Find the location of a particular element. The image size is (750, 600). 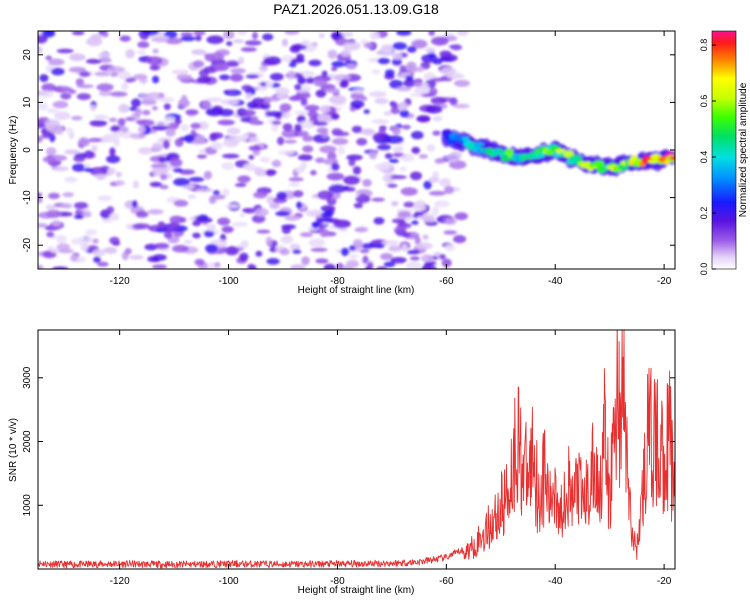

y-tick-label: -10 is located at coordinates (27, 197).